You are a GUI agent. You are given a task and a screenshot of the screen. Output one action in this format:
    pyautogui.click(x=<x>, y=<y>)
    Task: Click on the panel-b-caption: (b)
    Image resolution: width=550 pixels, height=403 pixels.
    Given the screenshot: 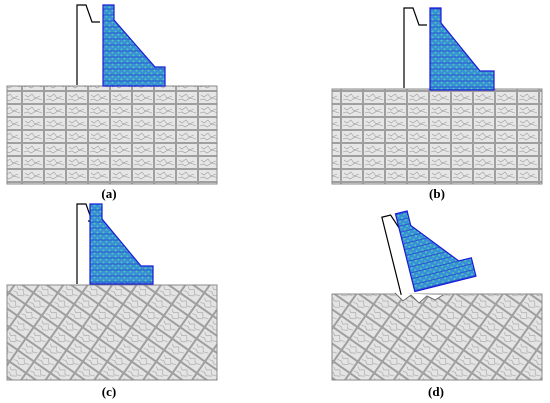 What is the action you would take?
    pyautogui.click(x=437, y=193)
    